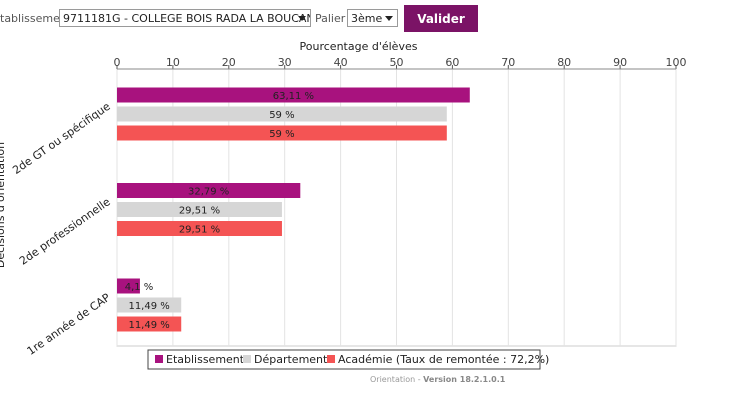 The height and width of the screenshot is (410, 730). Describe the element at coordinates (139, 287) in the screenshot. I see `data-label: 4,1 %` at that location.